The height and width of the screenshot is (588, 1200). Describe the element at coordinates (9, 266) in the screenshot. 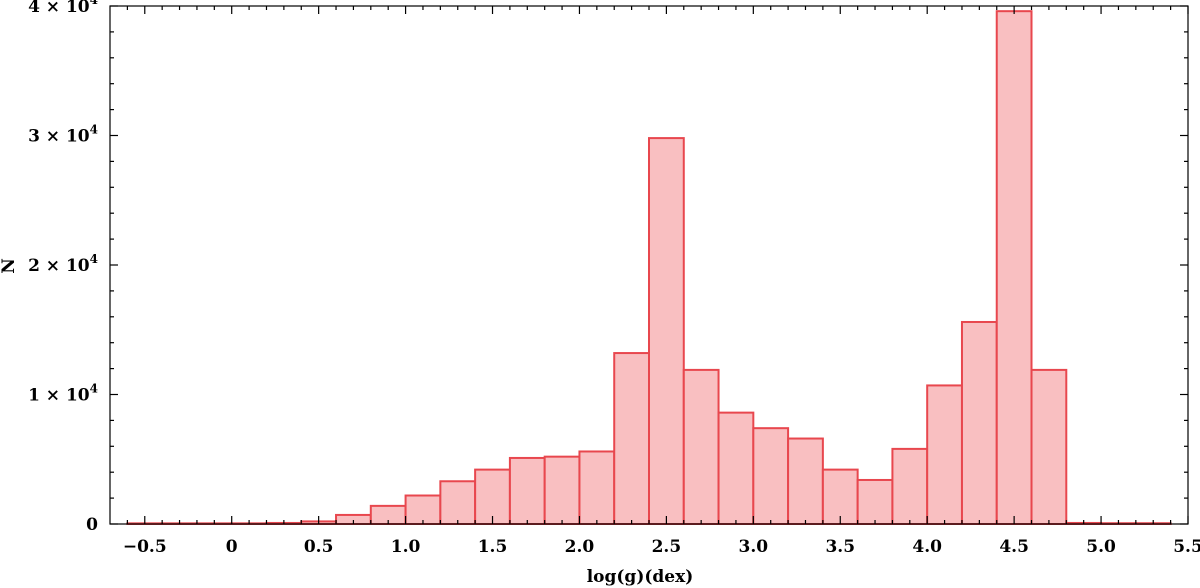

I see `y-axis-title: N` at that location.